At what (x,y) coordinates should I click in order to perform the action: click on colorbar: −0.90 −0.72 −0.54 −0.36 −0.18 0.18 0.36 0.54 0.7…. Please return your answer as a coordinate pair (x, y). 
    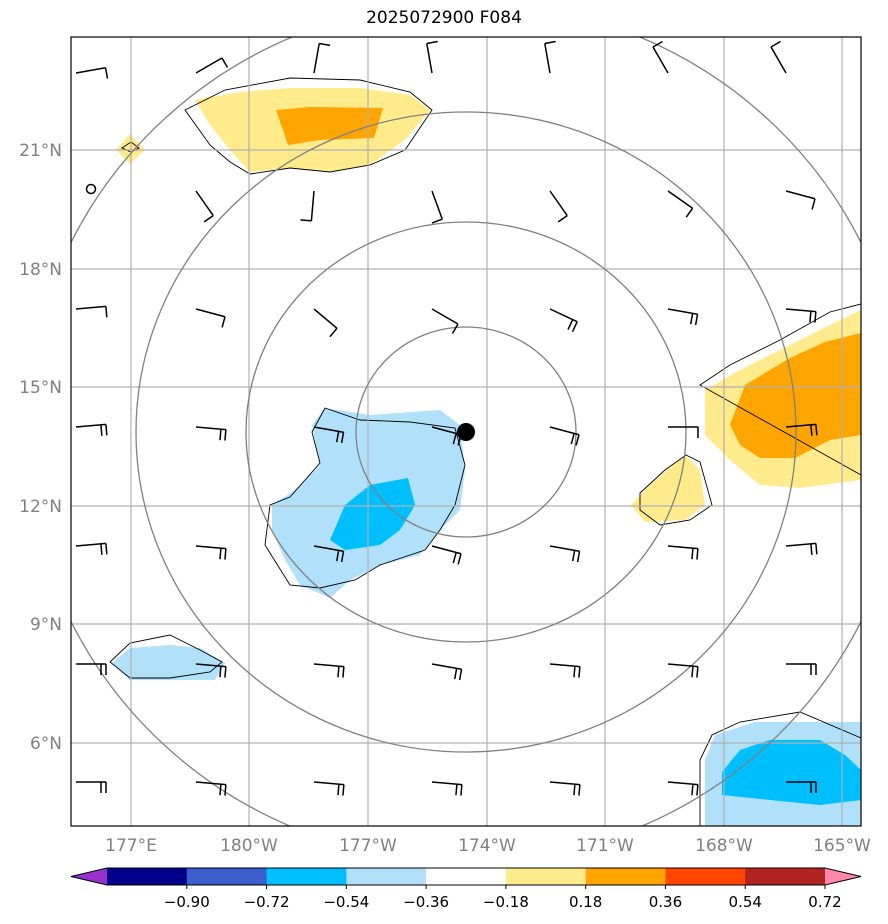
    Looking at the image, I should click on (466, 889).